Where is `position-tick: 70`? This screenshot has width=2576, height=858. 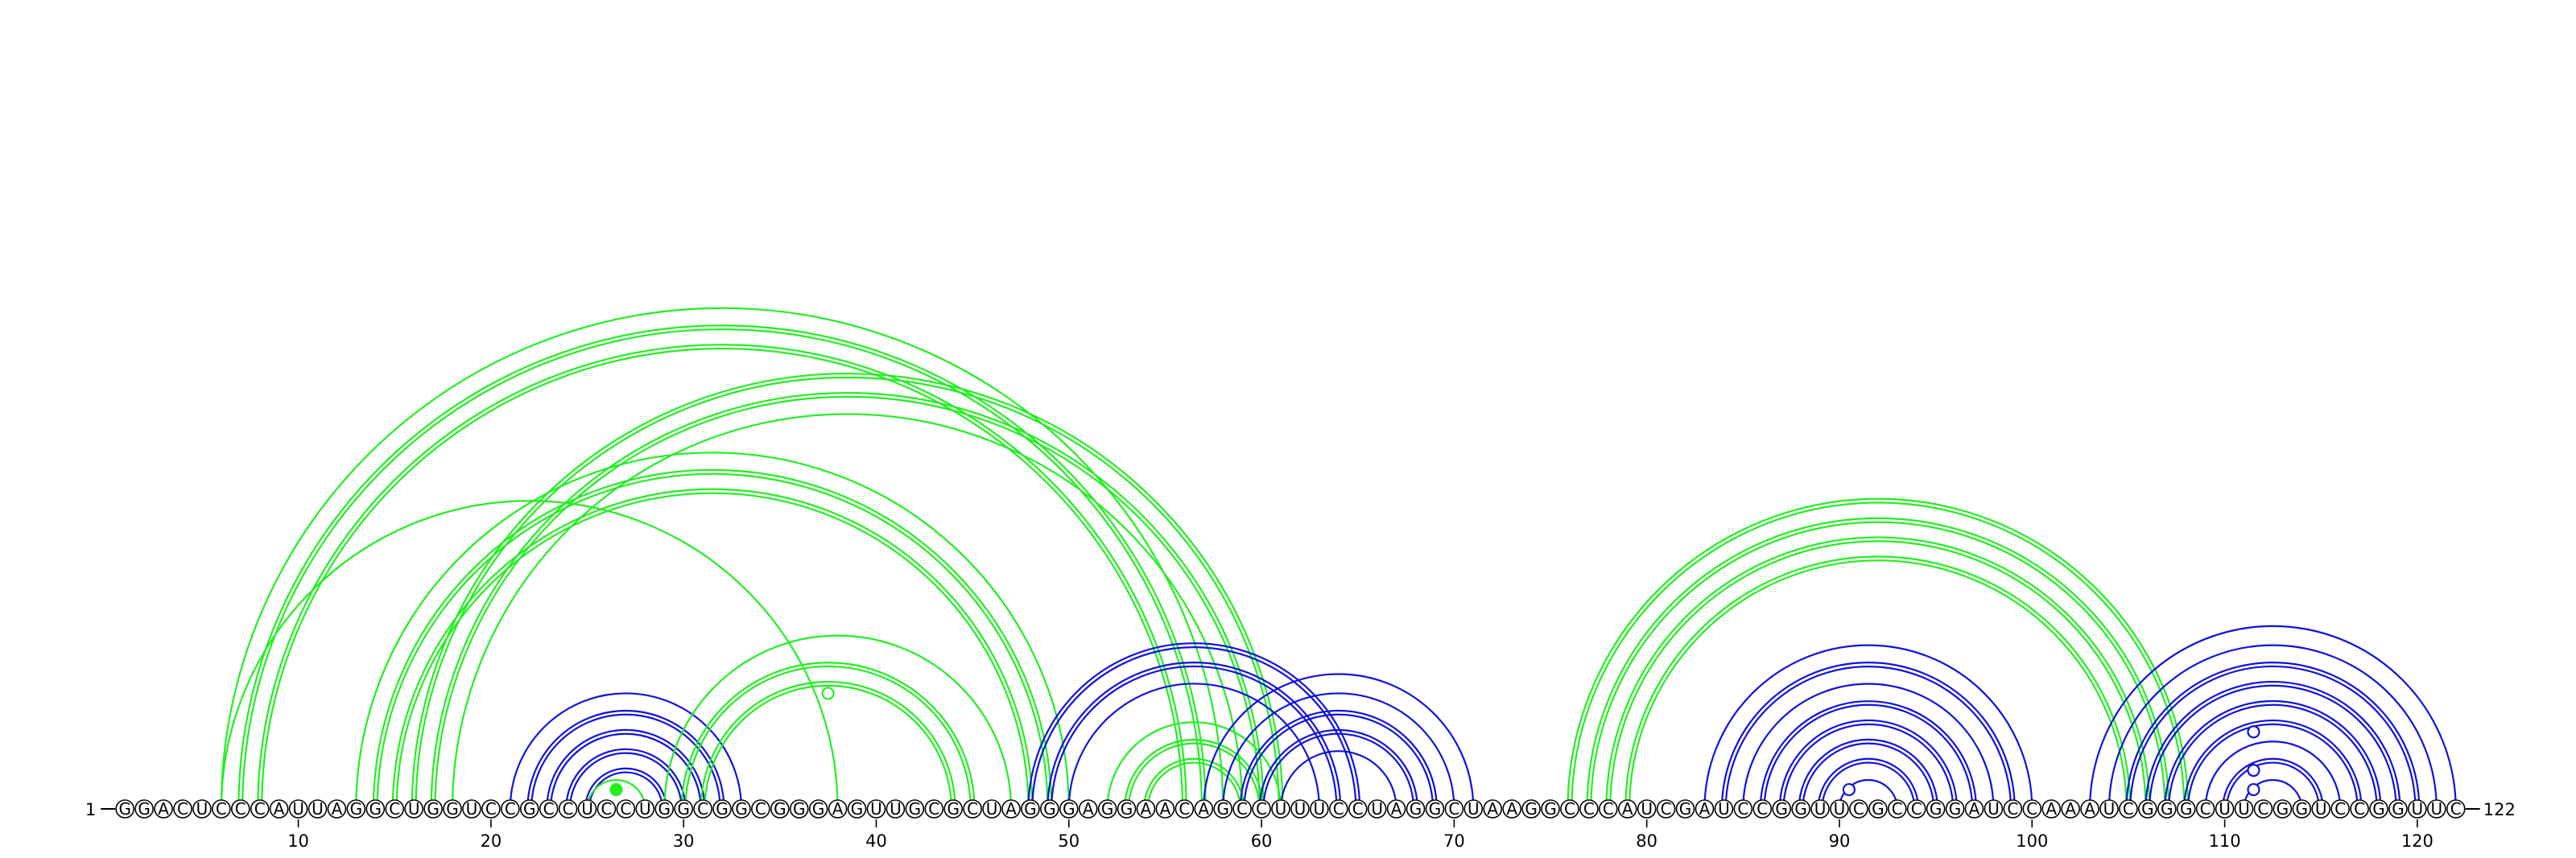
position-tick: 70 is located at coordinates (1454, 835).